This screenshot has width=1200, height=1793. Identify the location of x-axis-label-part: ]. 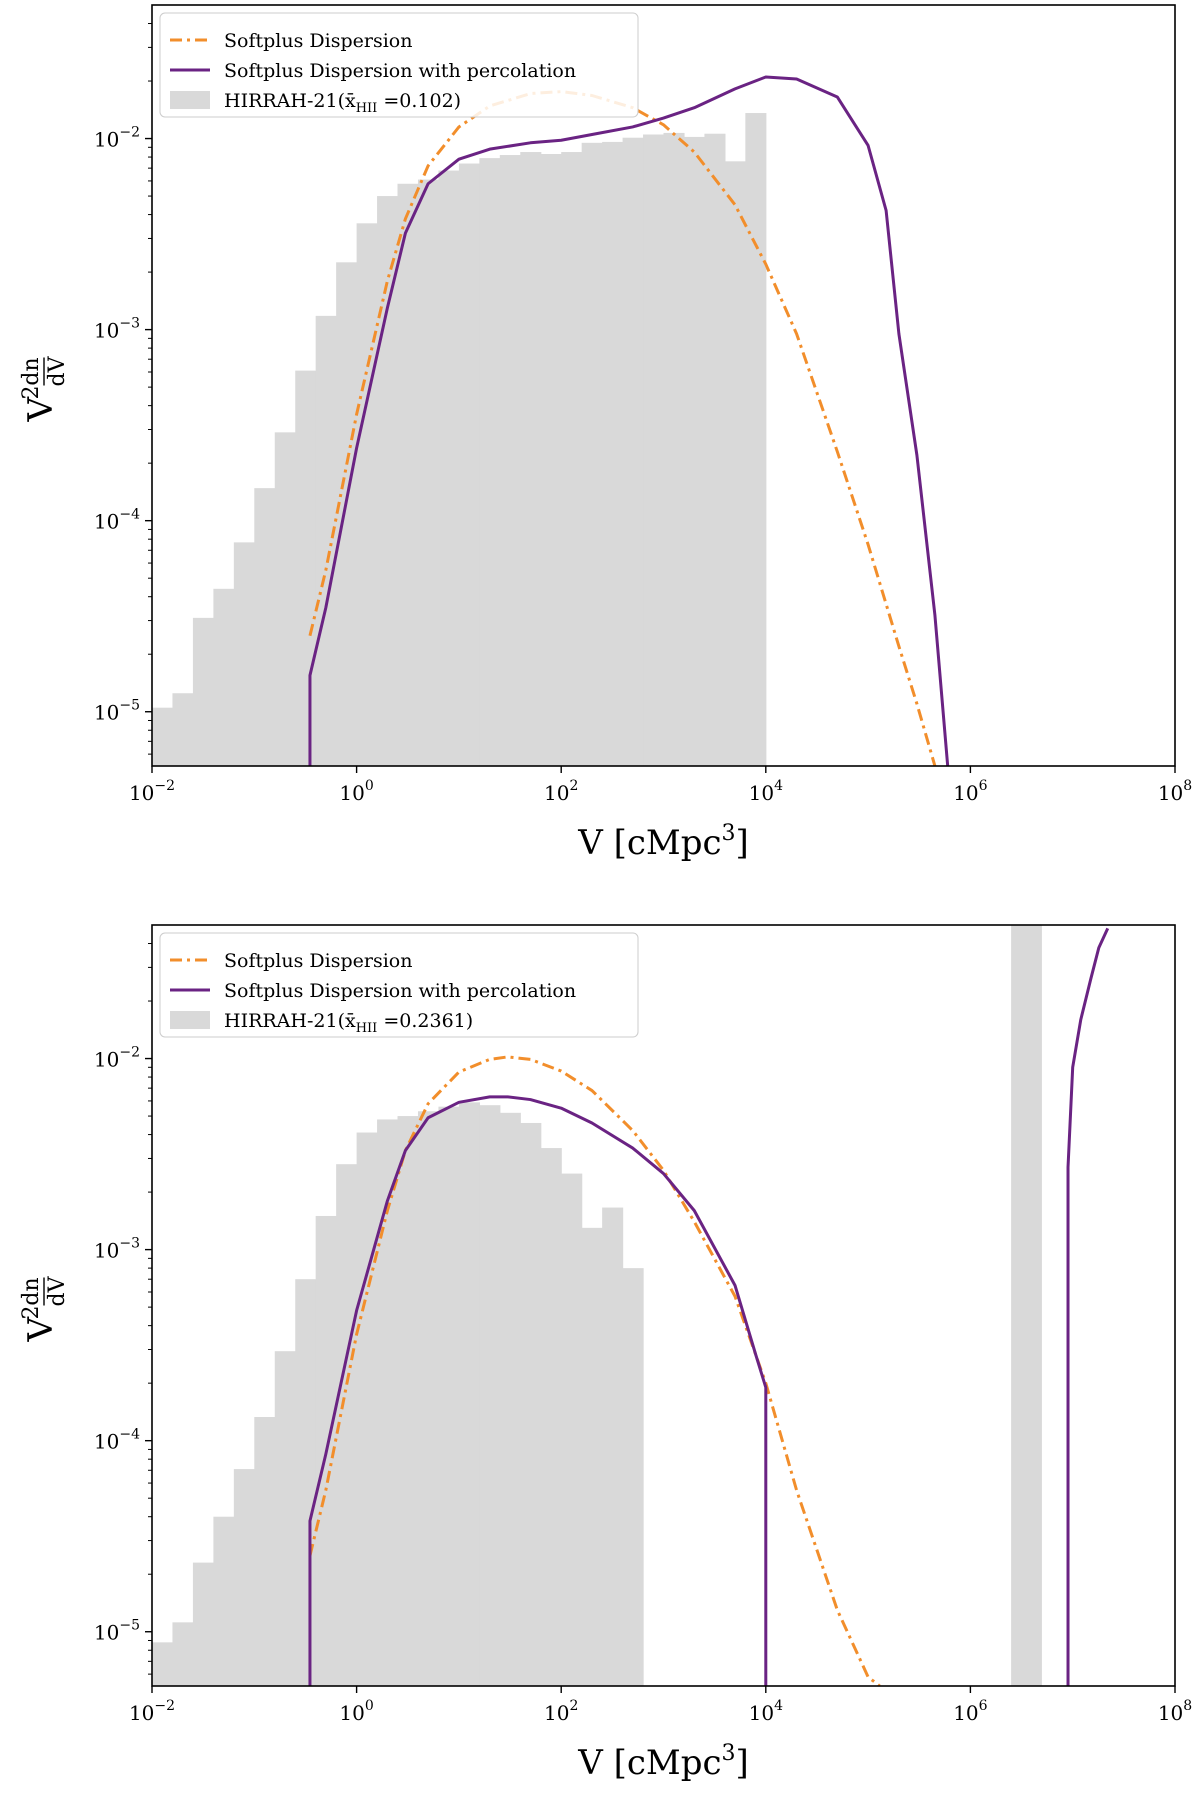
(742, 1763).